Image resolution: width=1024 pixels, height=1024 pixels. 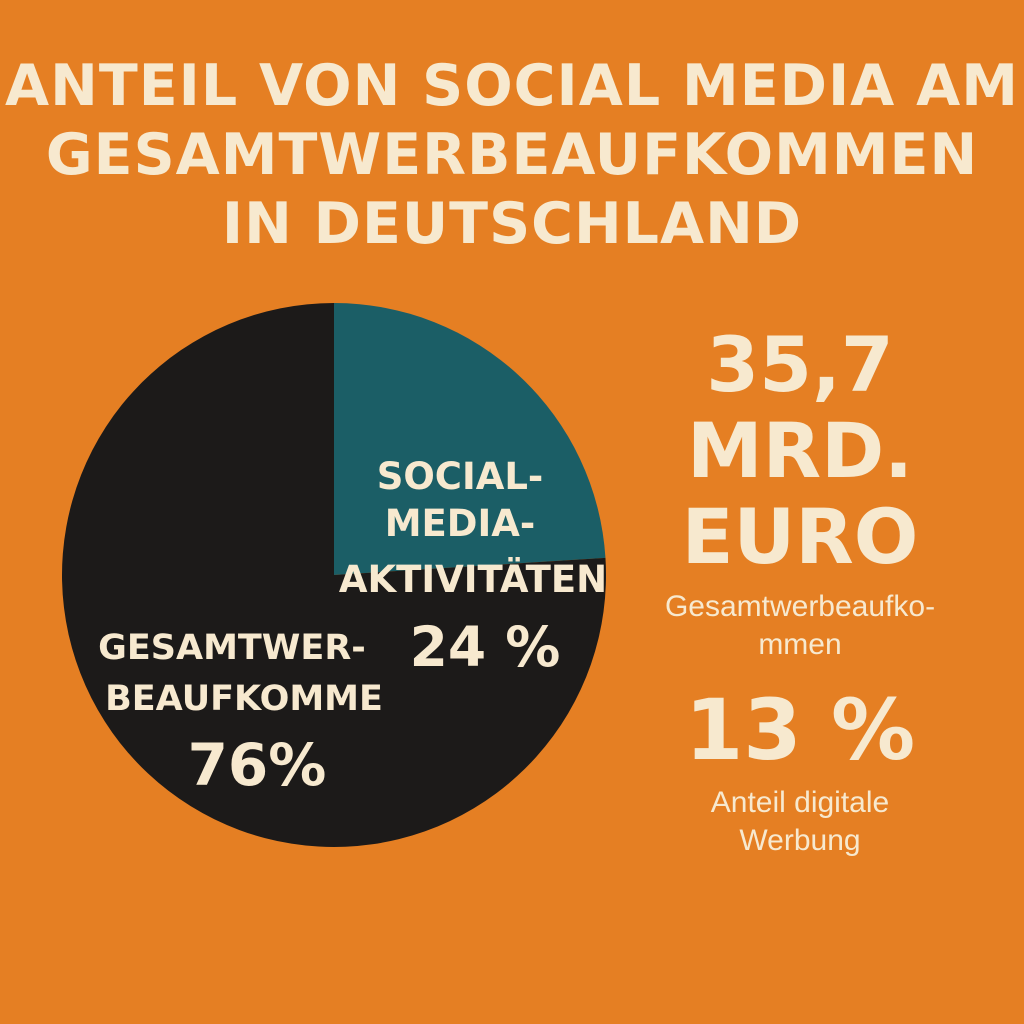 What do you see at coordinates (232, 648) in the screenshot?
I see `slice-label-total-line1: GESAMTWER-` at bounding box center [232, 648].